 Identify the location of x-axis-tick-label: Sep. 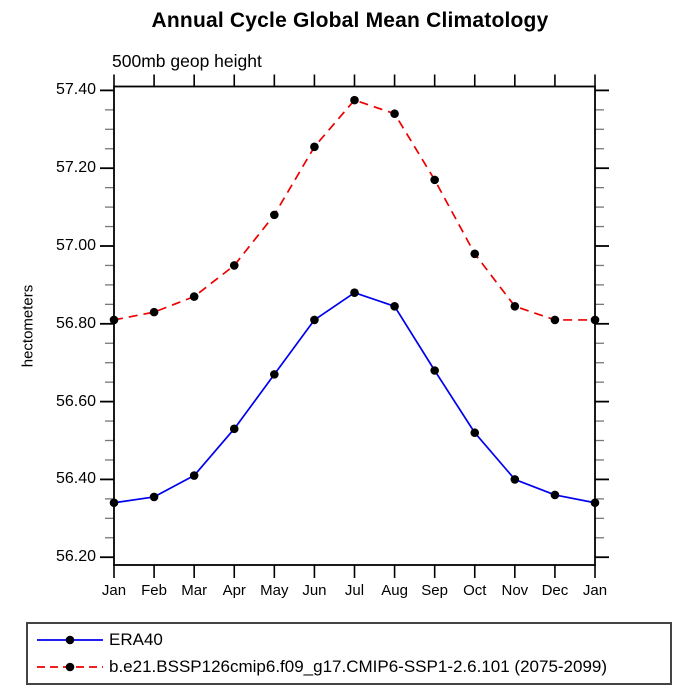
(434, 590).